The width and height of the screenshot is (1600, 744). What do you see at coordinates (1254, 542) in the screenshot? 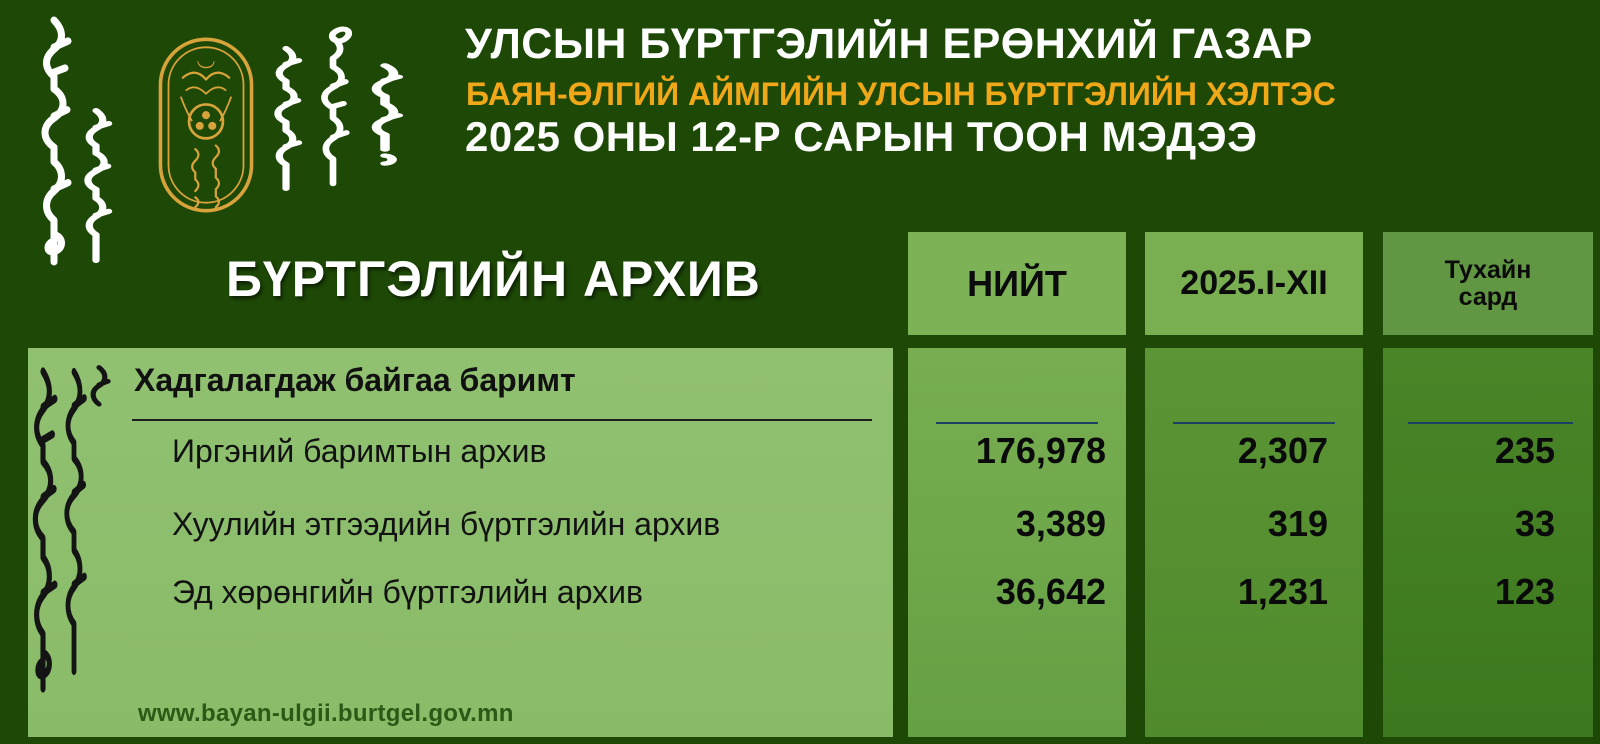
I see `column-band-period` at bounding box center [1254, 542].